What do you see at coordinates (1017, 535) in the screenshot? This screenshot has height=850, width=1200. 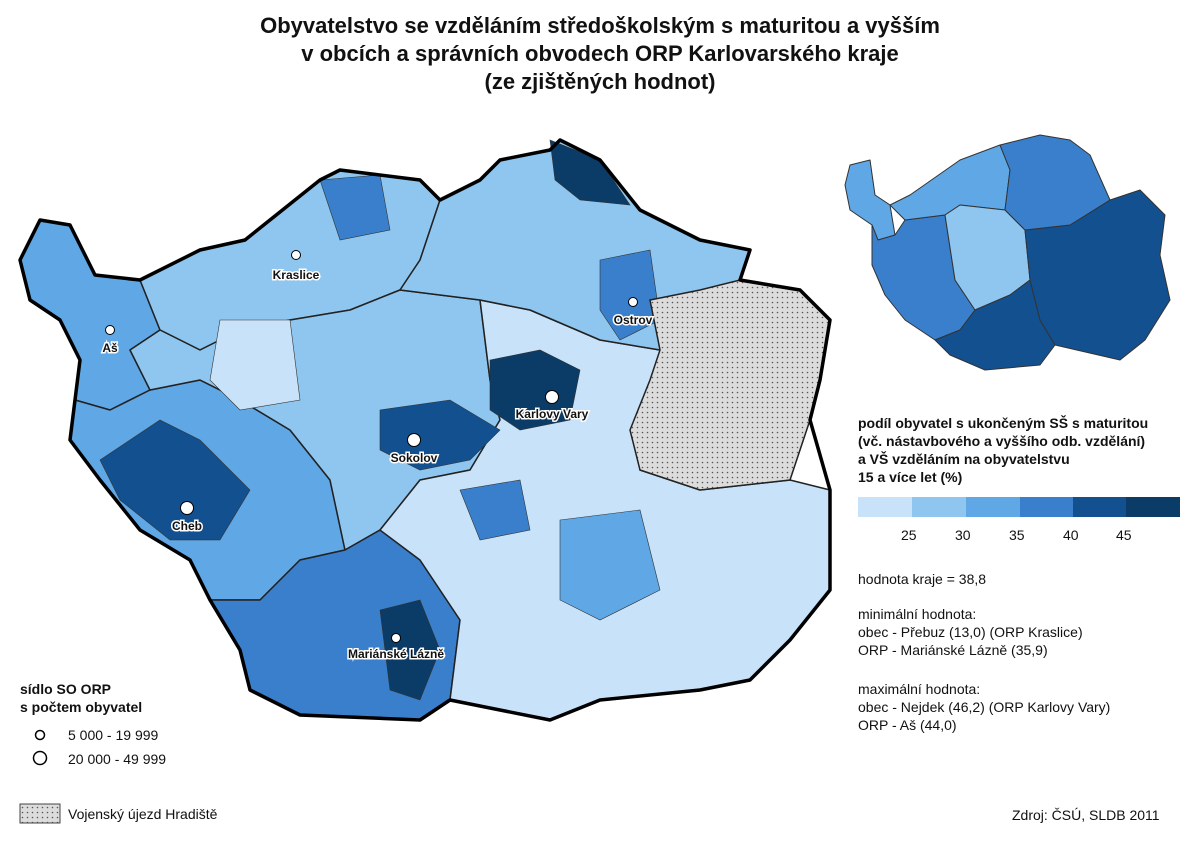 I see `scale-break: 35` at bounding box center [1017, 535].